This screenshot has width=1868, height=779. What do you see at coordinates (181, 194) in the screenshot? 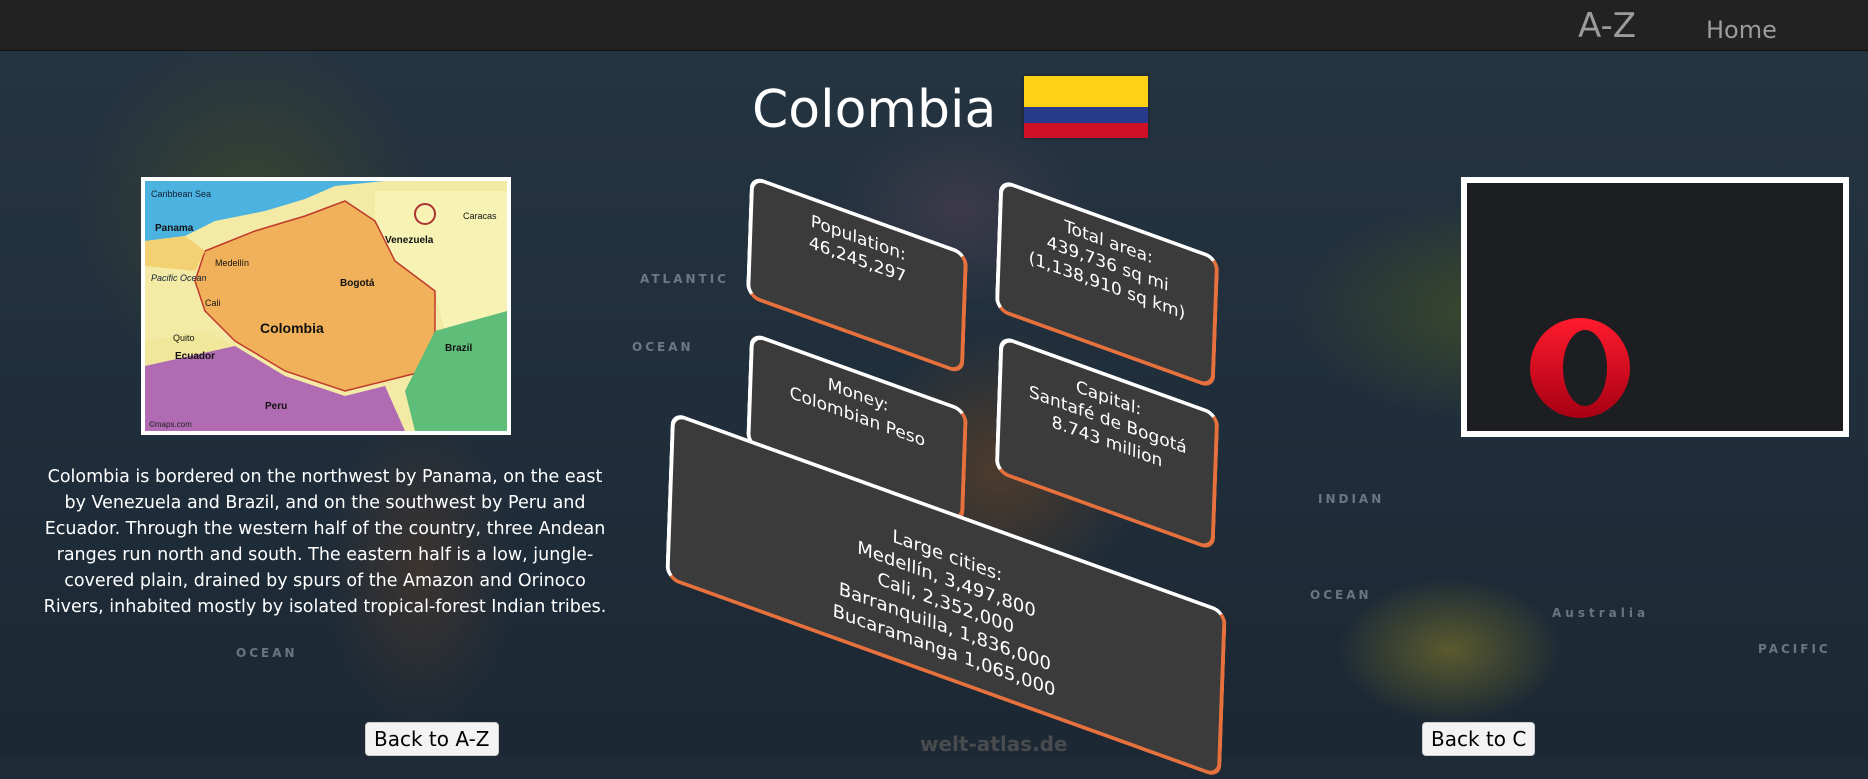
I see `map-label-caribbean: Caribbean Sea` at bounding box center [181, 194].